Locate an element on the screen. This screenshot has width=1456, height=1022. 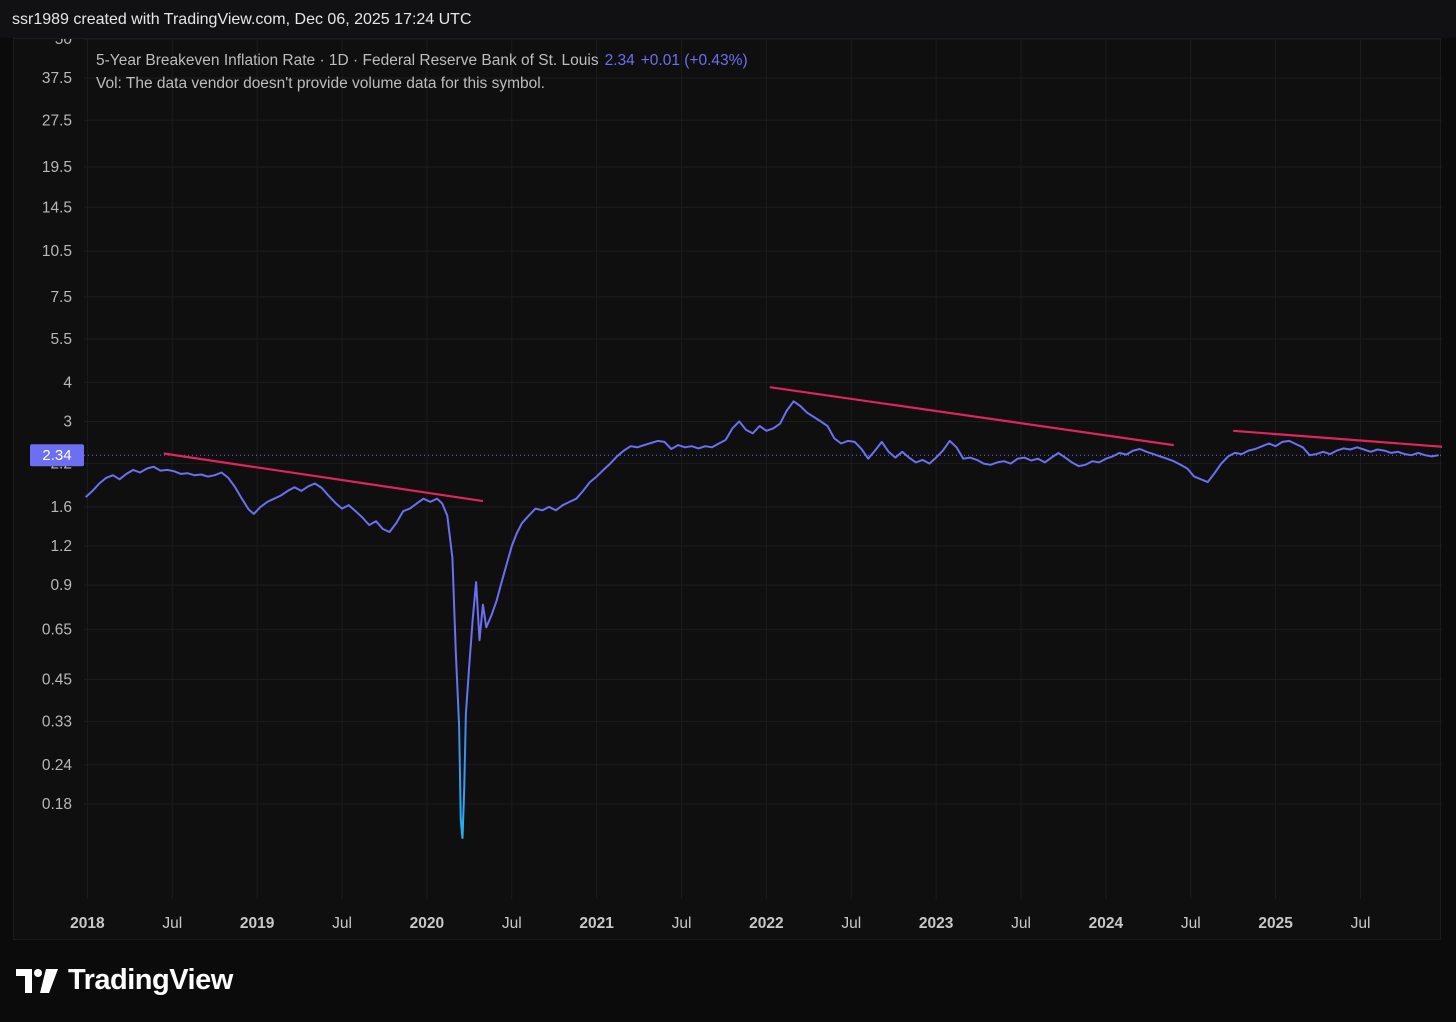
tradingview-logo-text: TradingView is located at coordinates (150, 980).